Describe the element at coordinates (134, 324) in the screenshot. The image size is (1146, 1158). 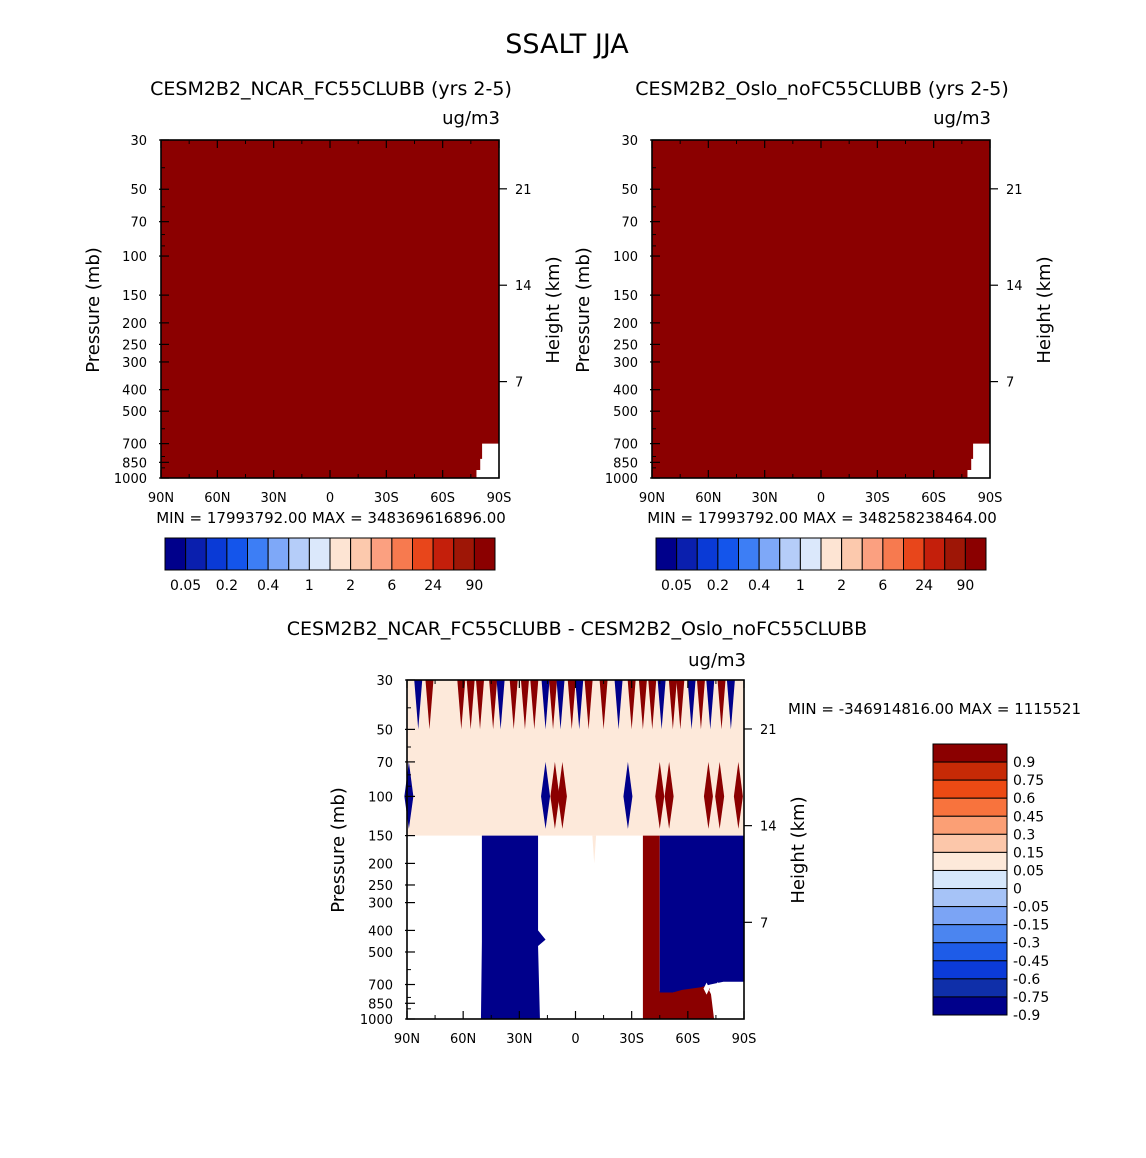
I see `y-tick-label: 200` at that location.